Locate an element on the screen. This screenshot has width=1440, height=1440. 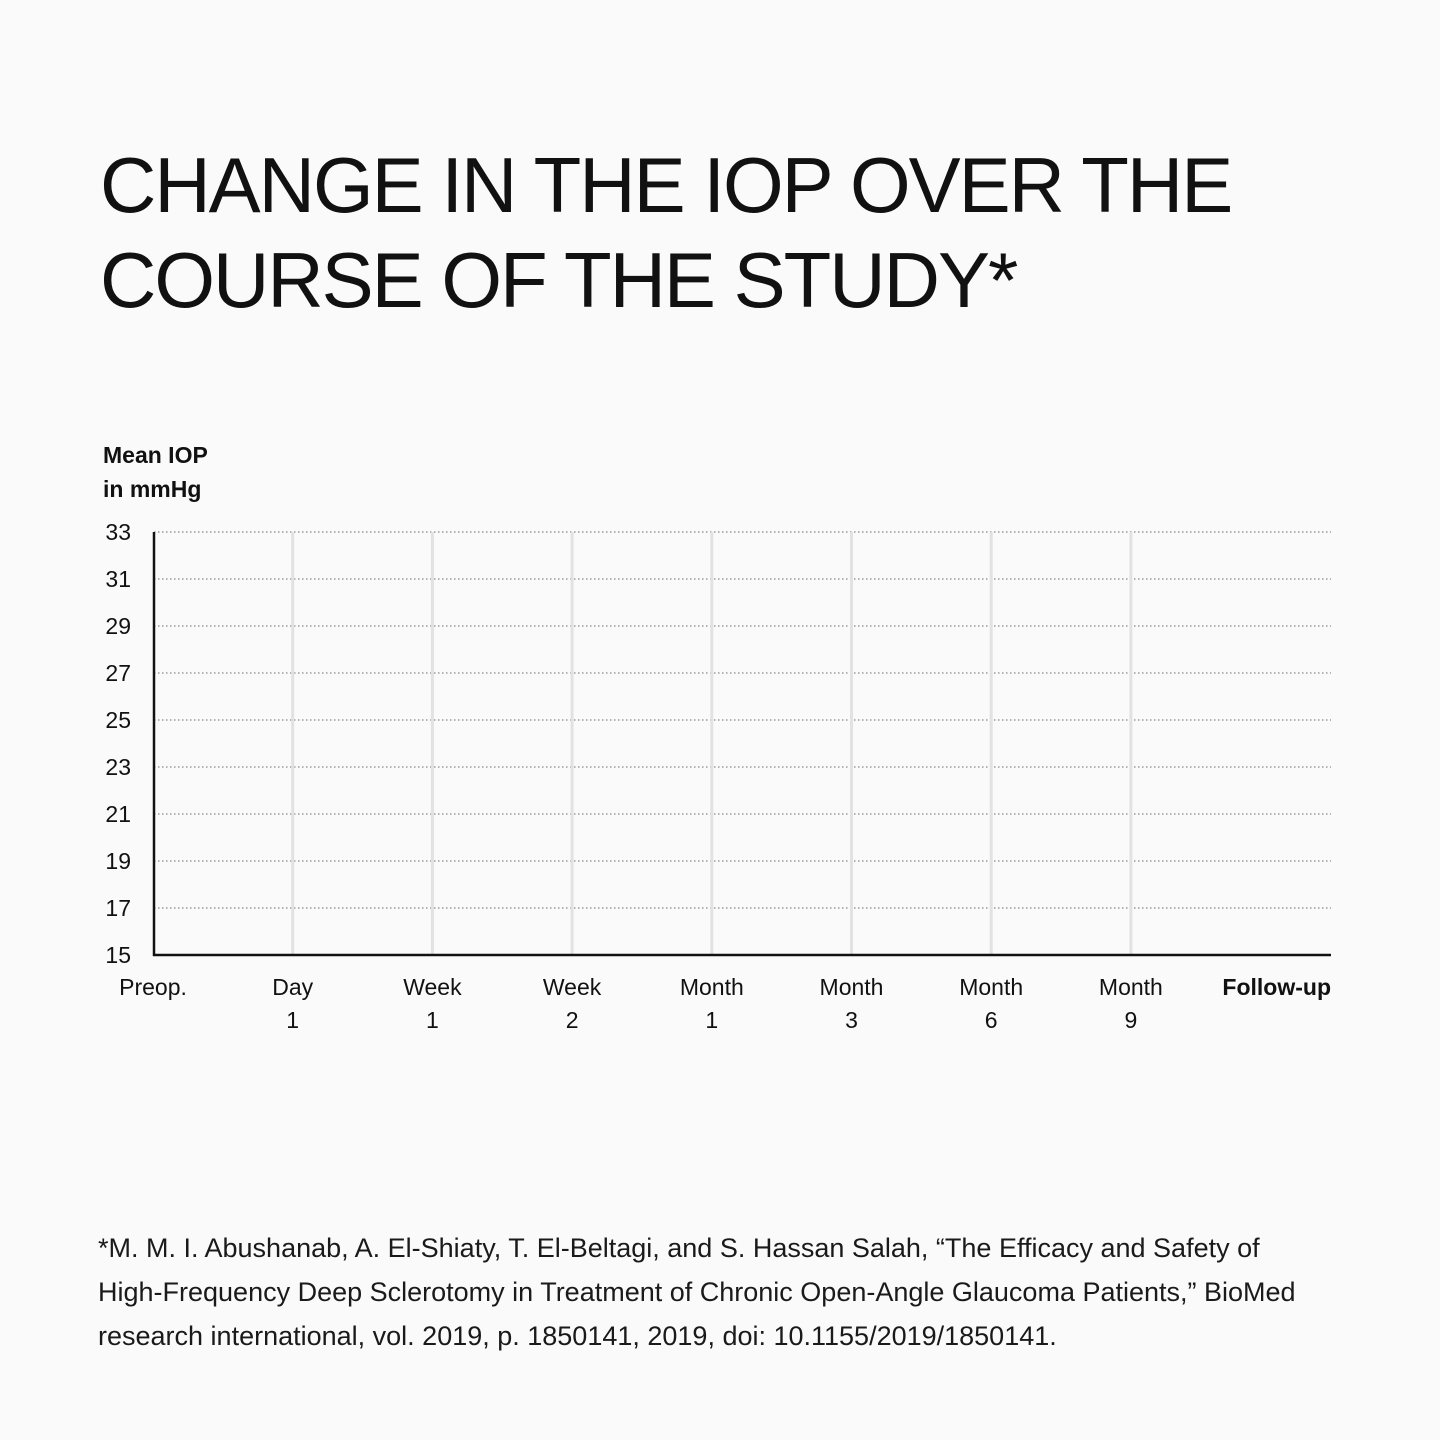
y-tick-label: 19 is located at coordinates (118, 861).